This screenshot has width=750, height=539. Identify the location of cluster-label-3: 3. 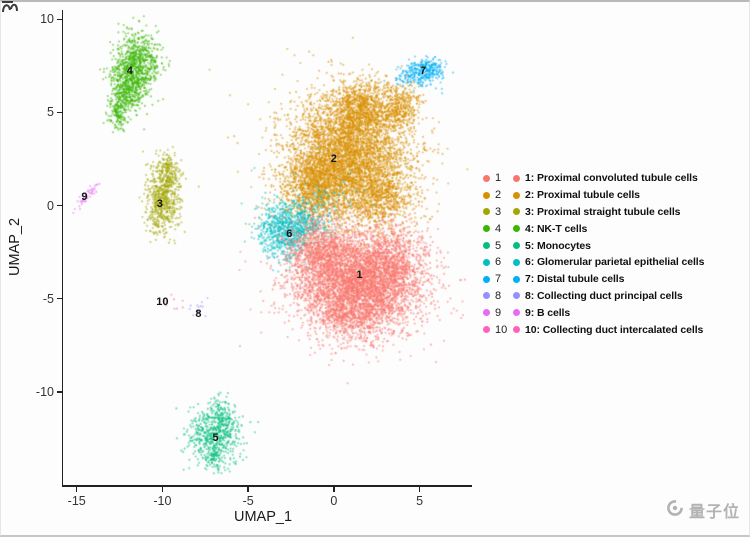
(159, 203).